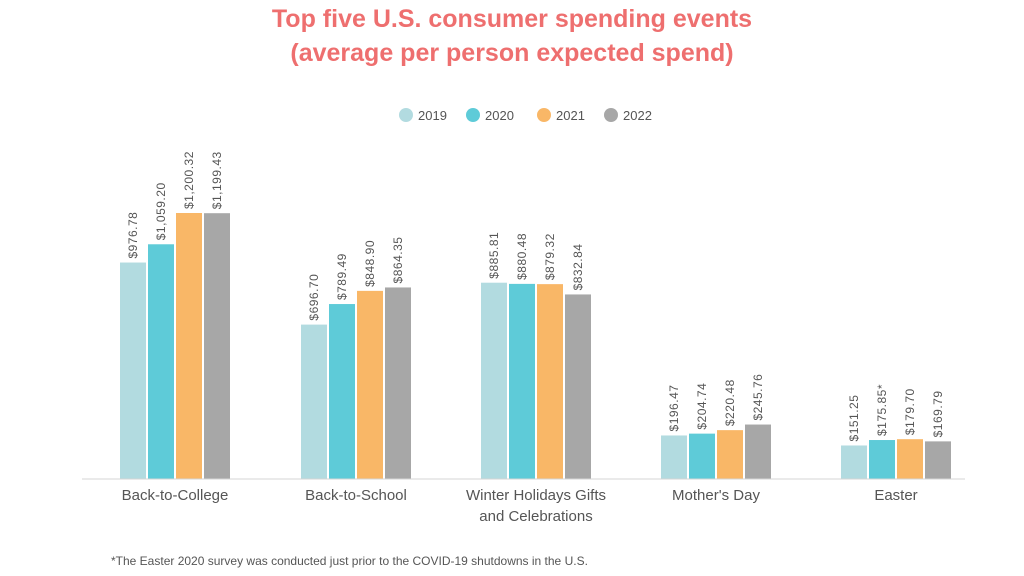 The image size is (1024, 576). What do you see at coordinates (473, 115) in the screenshot?
I see `legend-marker-2020` at bounding box center [473, 115].